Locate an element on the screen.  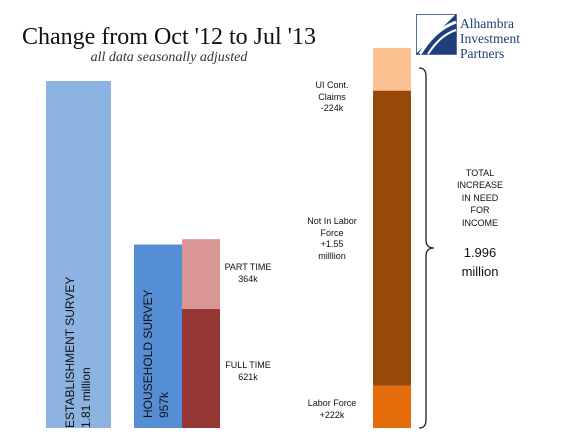
nilf-value: +1.55 is located at coordinates (332, 244).